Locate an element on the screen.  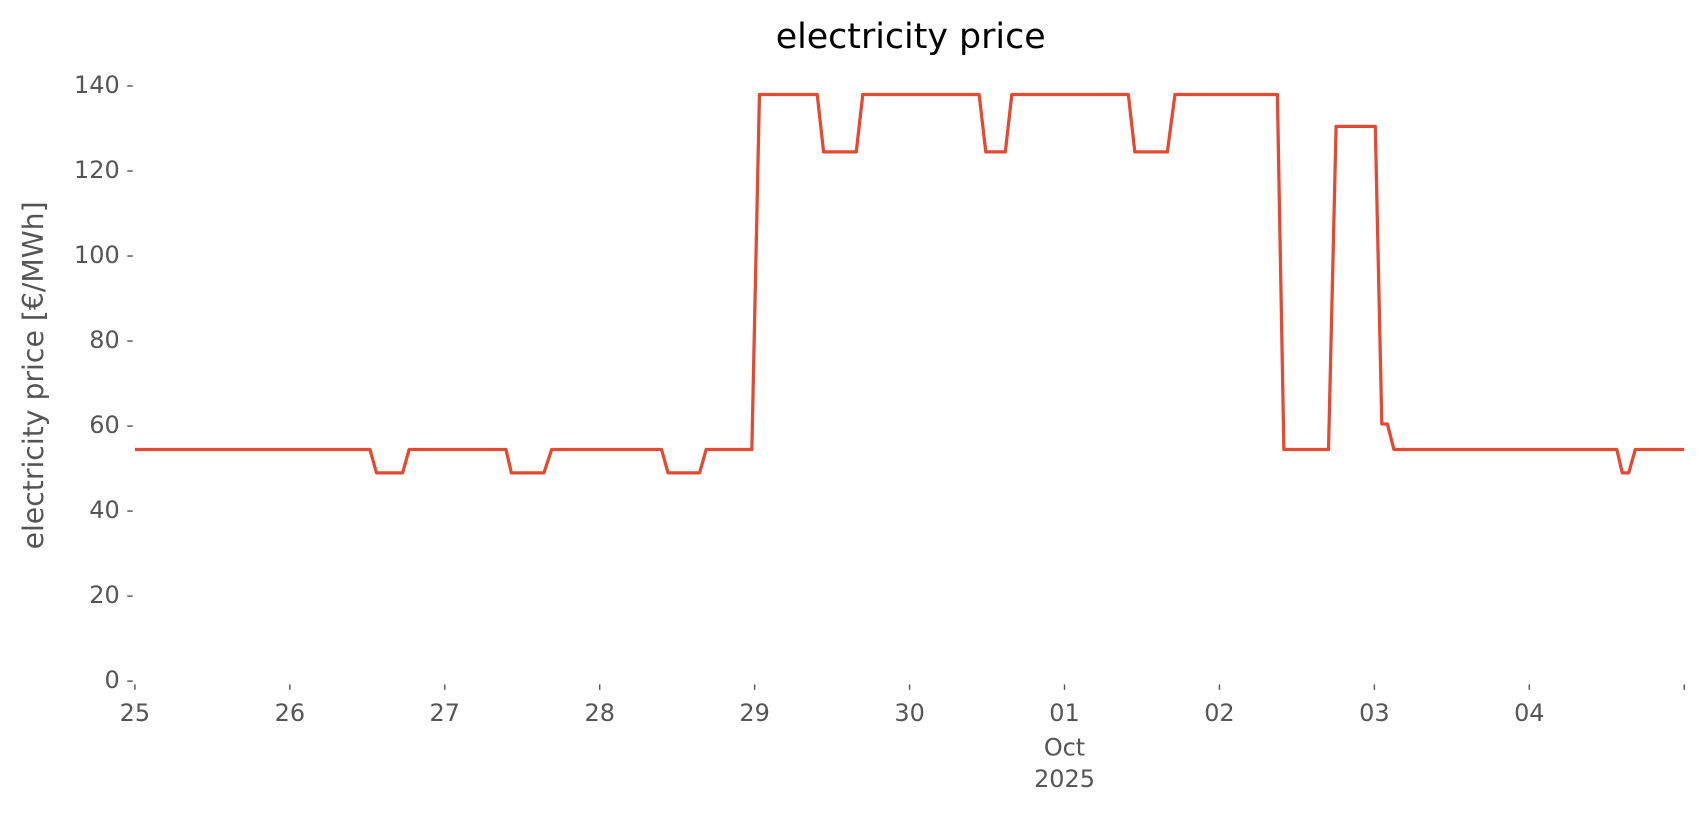
x-tick-label: 28 is located at coordinates (599, 713).